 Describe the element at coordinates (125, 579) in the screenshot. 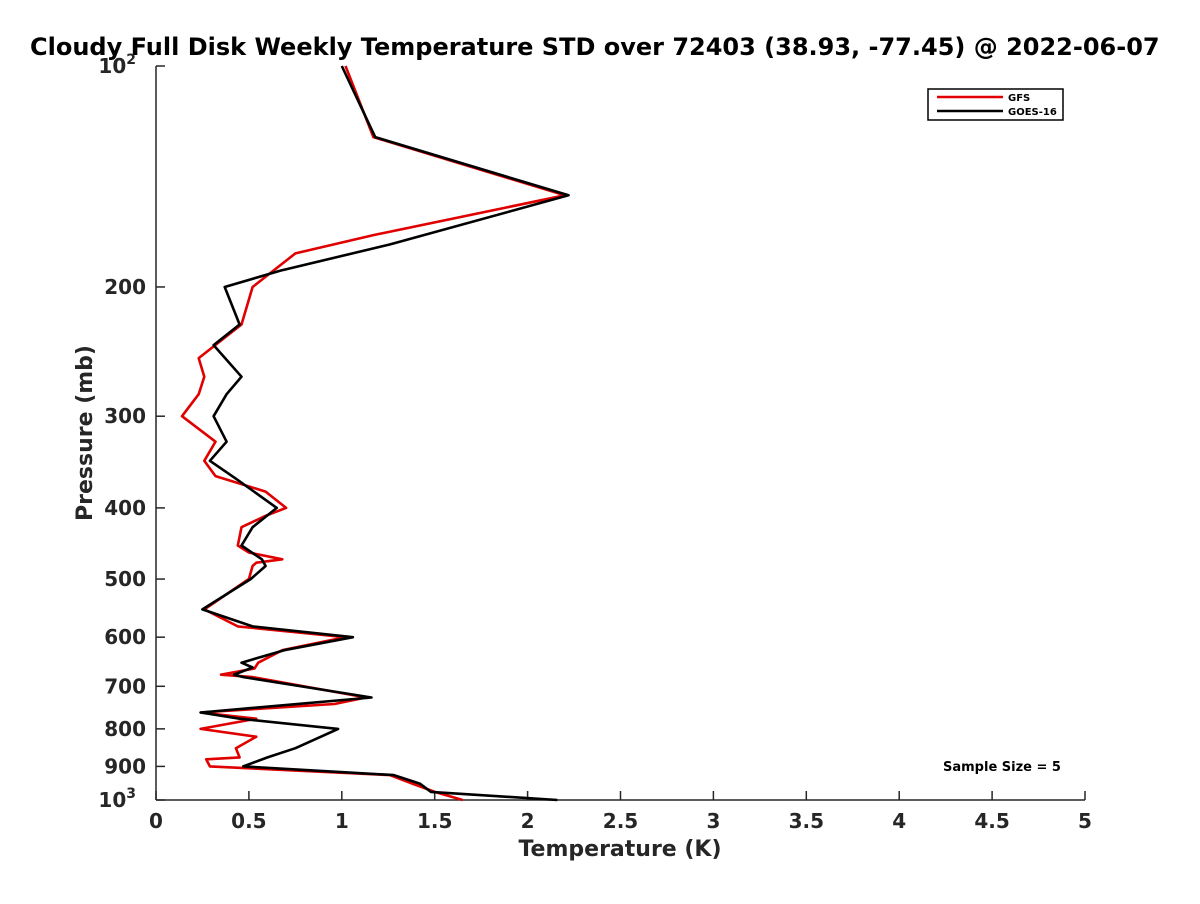

I see `y-tick-label: 500` at that location.